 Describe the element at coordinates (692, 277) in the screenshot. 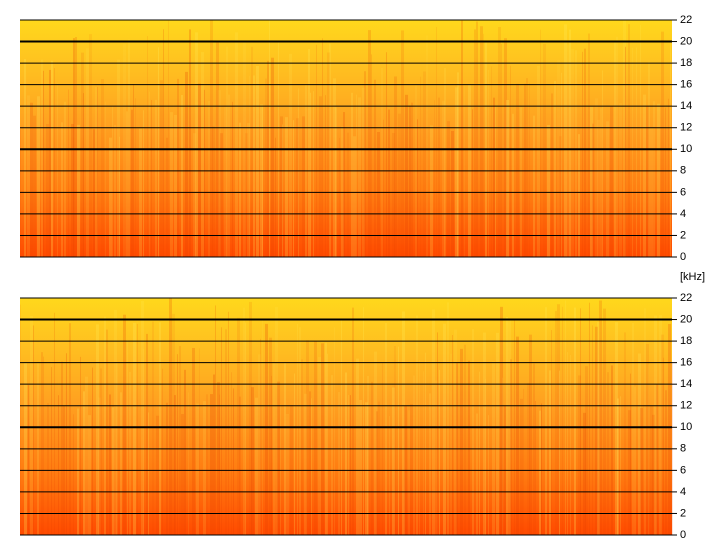

I see `y-axis-label: [kHz]` at that location.